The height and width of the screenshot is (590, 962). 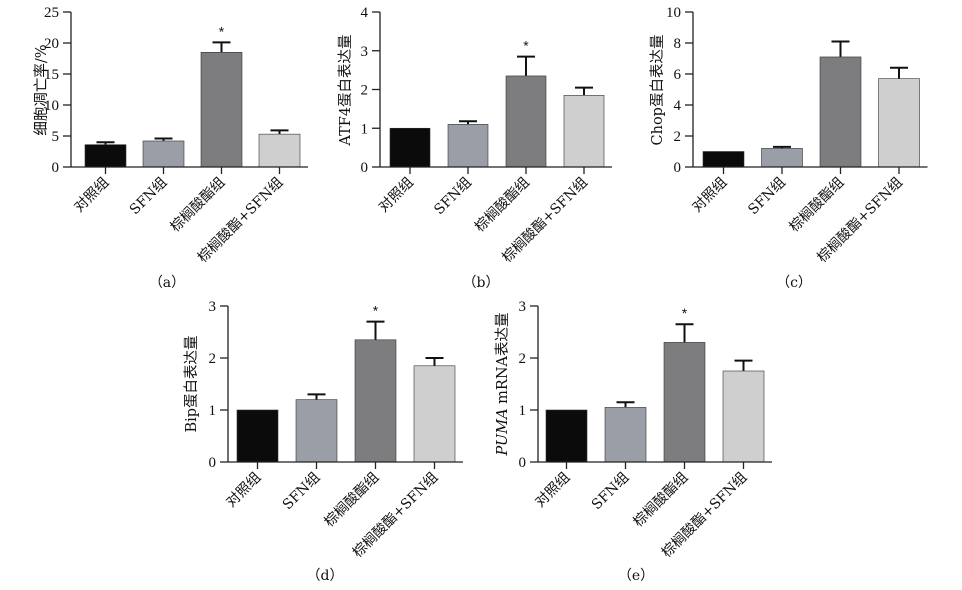 I want to click on y-axis-label-rest: mRNA表达量, so click(x=502, y=361).